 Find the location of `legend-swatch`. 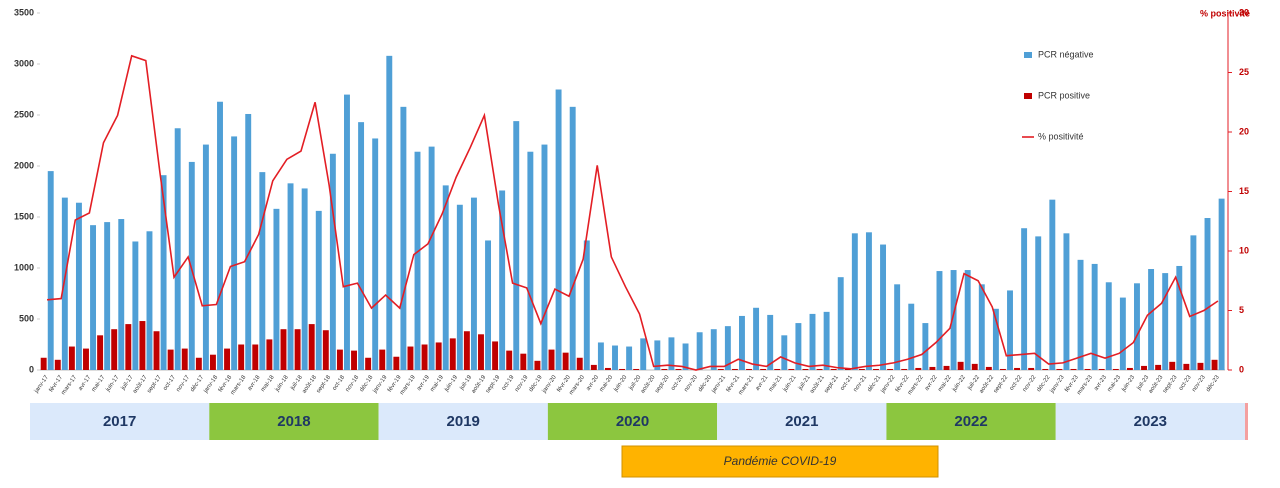

legend-swatch is located at coordinates (1028, 55).